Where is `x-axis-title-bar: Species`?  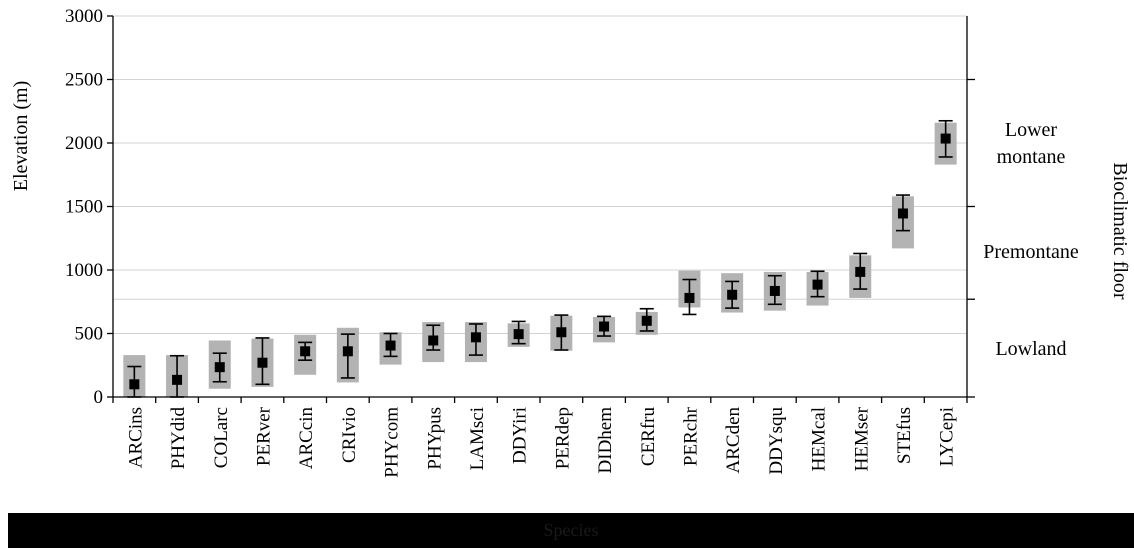 x-axis-title-bar: Species is located at coordinates (571, 530).